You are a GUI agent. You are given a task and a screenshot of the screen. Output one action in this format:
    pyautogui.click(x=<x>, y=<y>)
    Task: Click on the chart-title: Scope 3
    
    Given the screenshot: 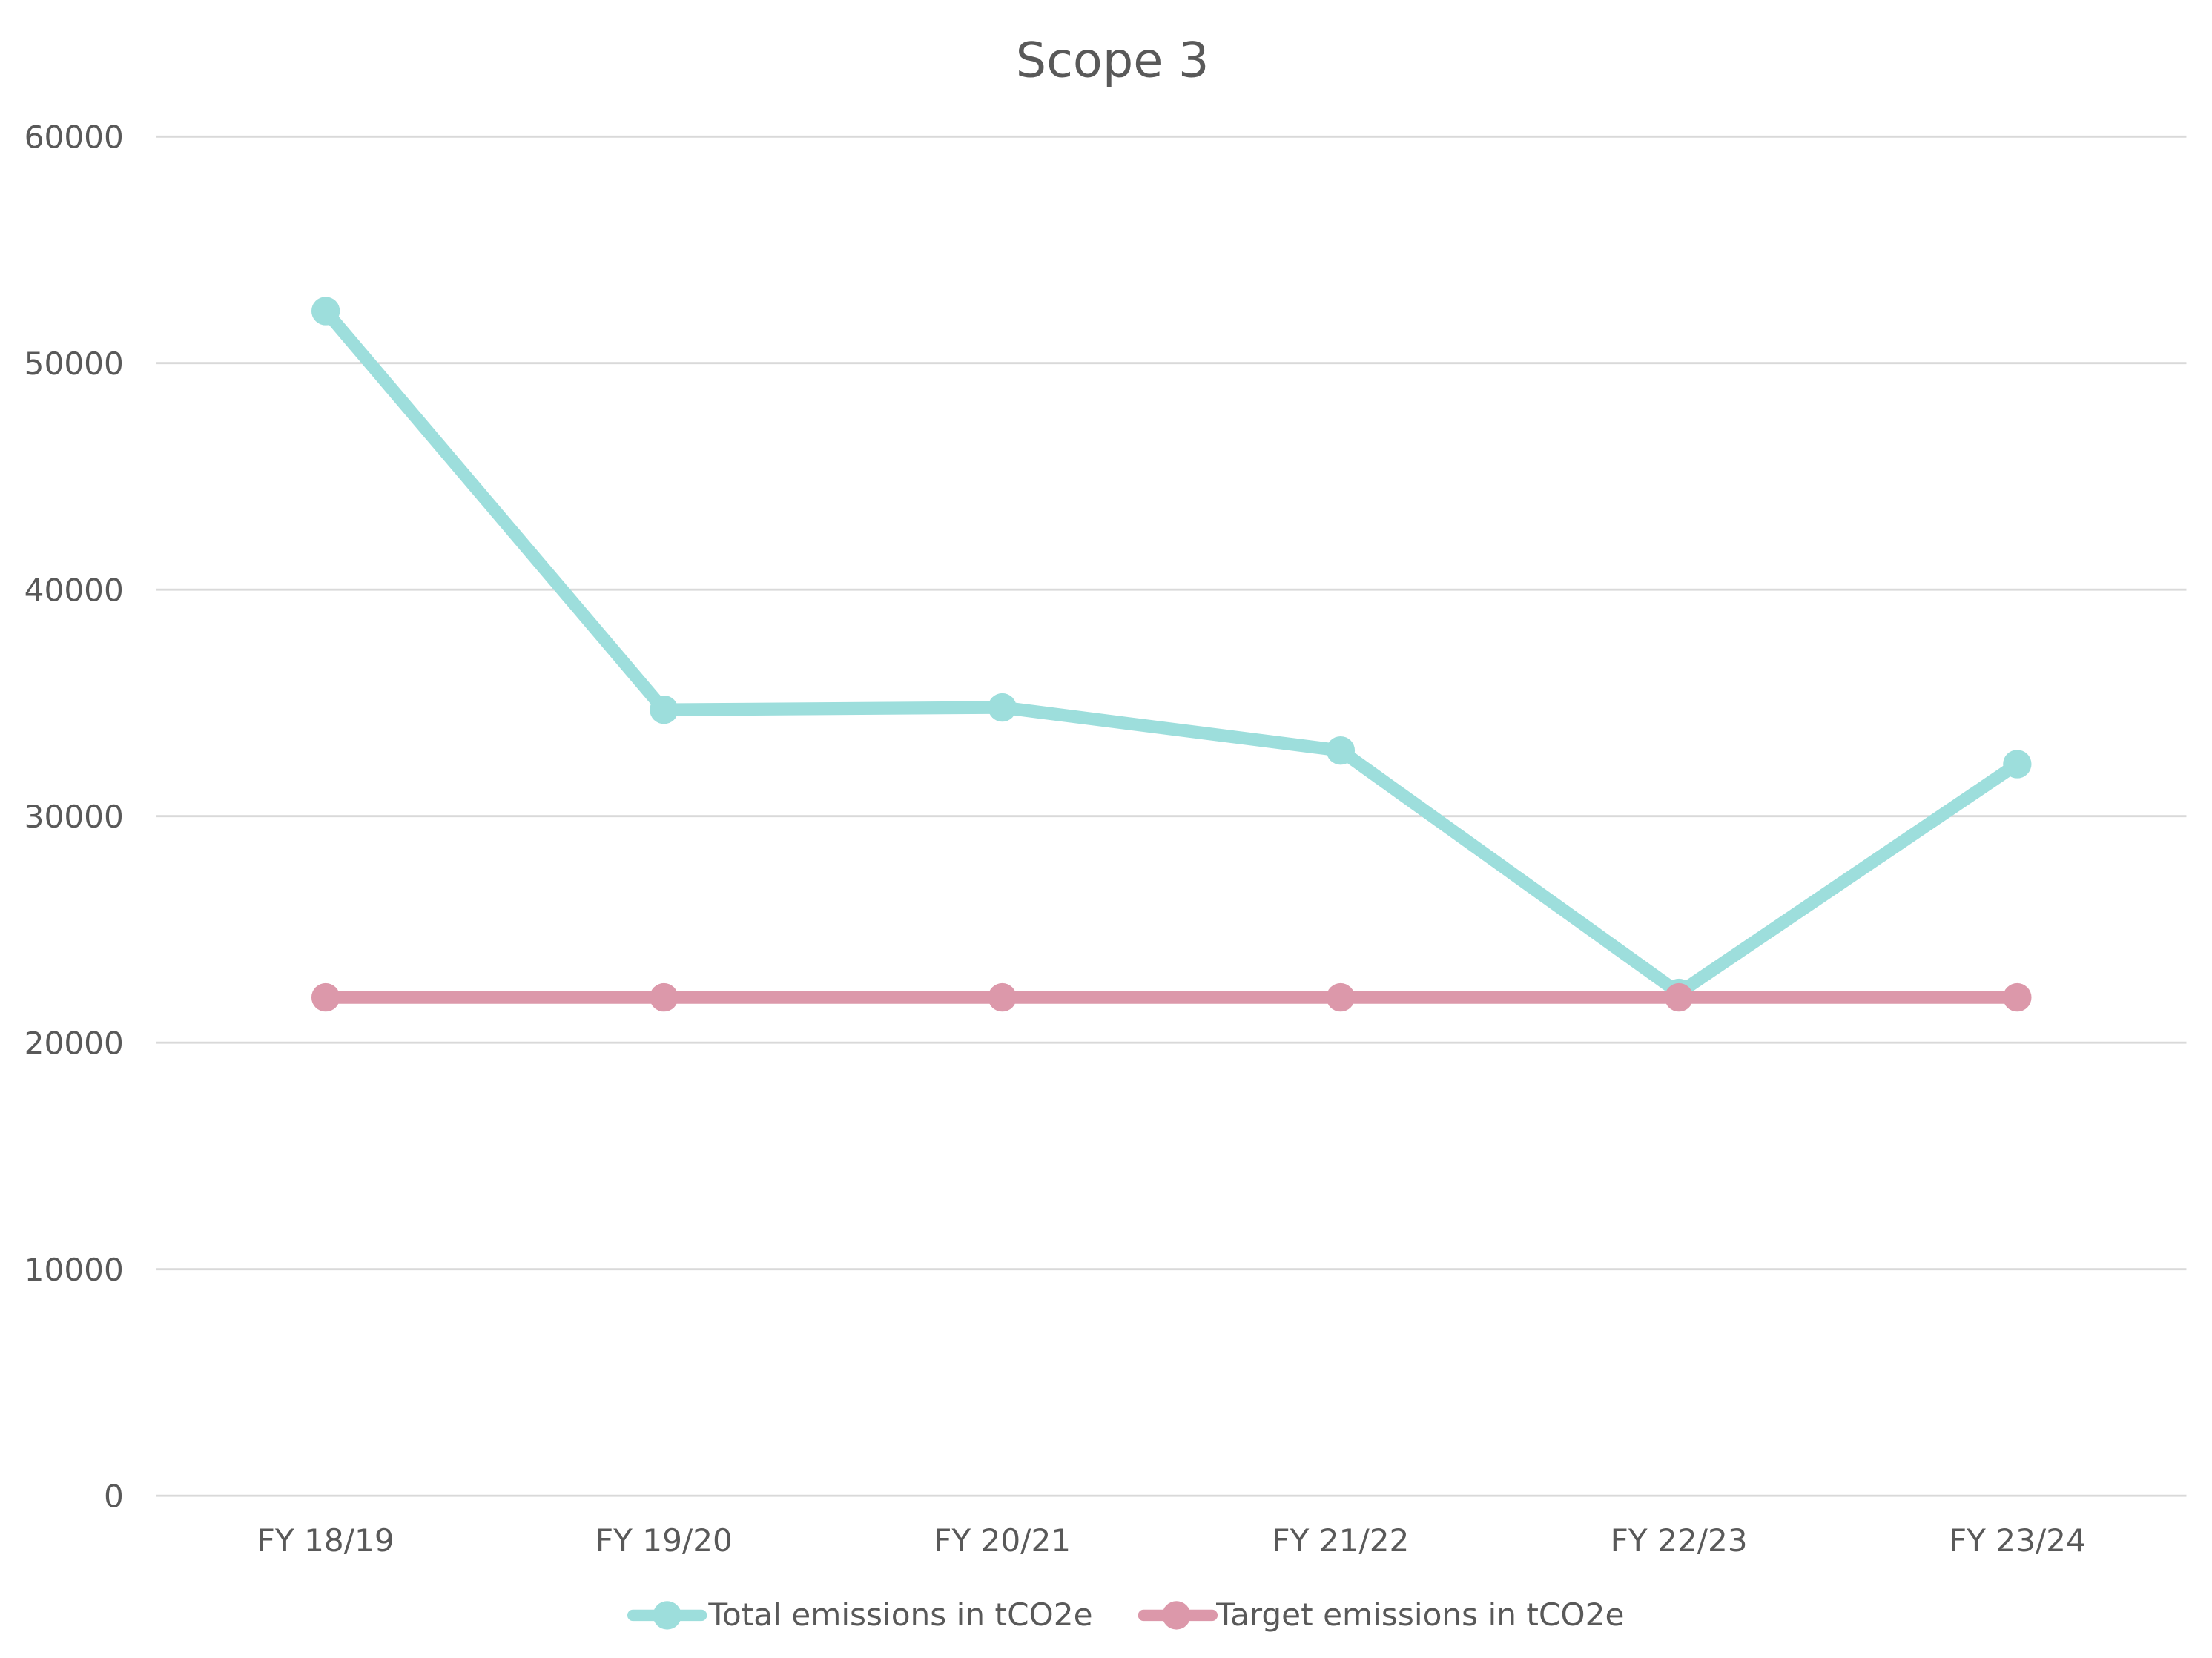 What is the action you would take?
    pyautogui.click(x=1112, y=61)
    